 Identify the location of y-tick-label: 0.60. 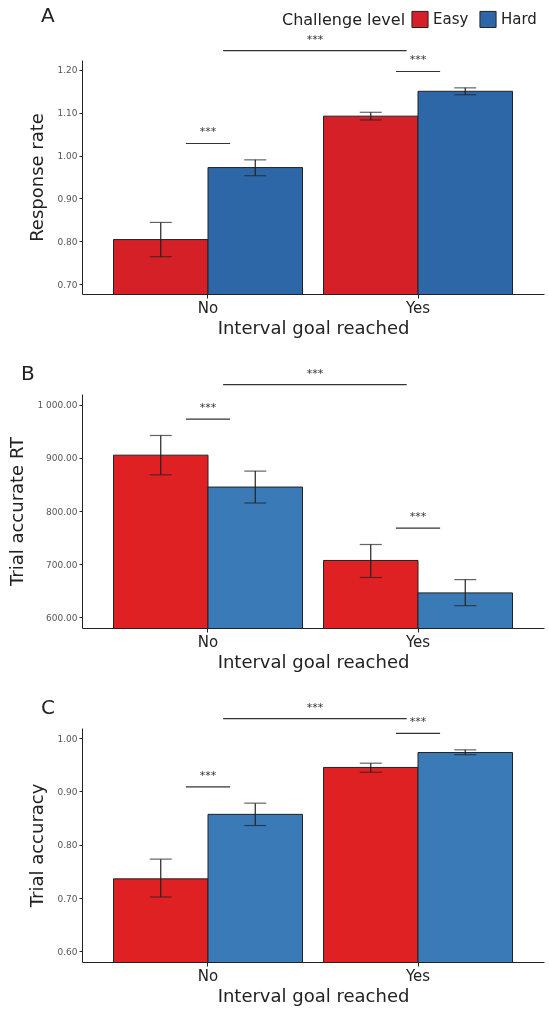
(67, 951).